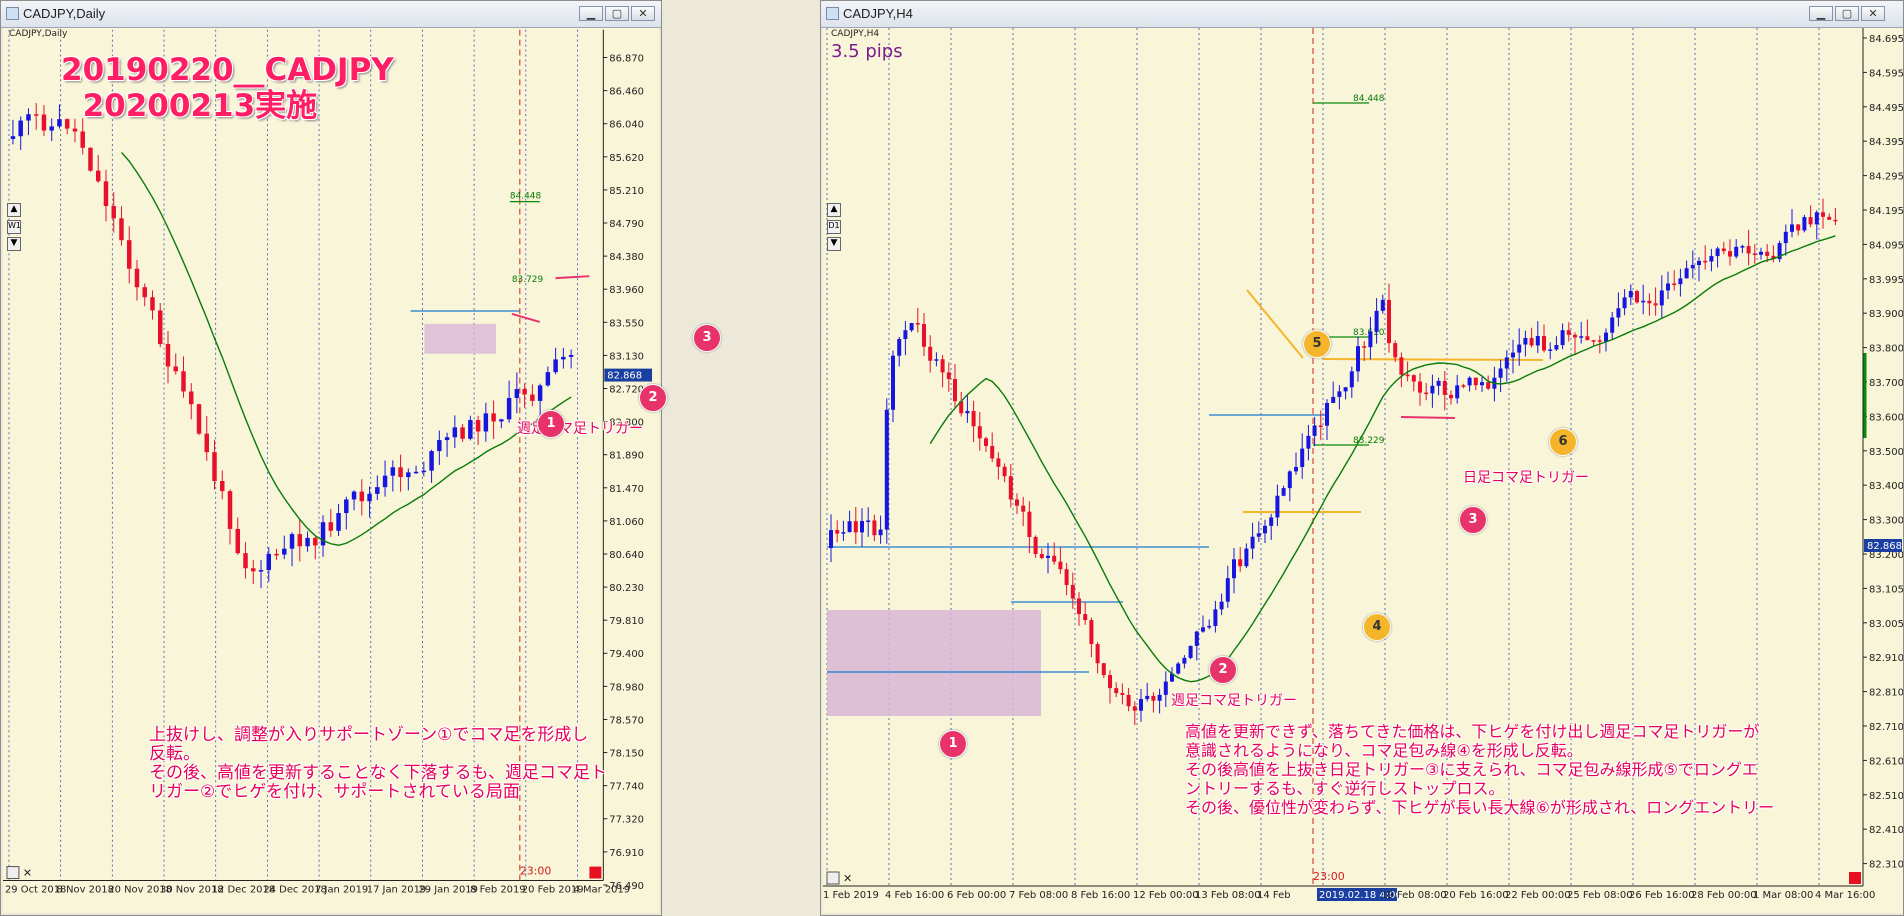 Image resolution: width=1904 pixels, height=916 pixels. What do you see at coordinates (1473, 520) in the screenshot?
I see `badge-3: 3` at bounding box center [1473, 520].